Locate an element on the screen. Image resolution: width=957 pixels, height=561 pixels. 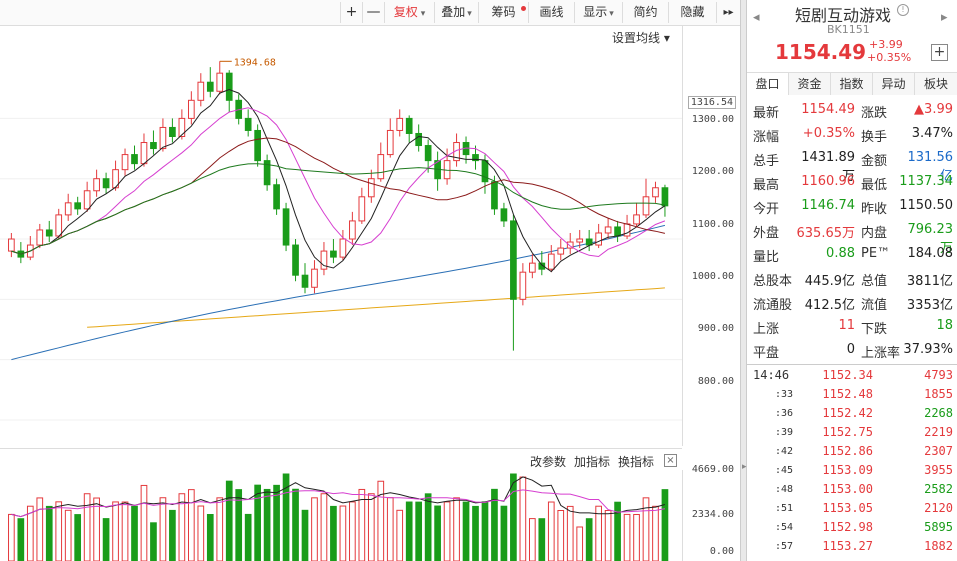
zoom-out-button: — is located at coordinates (373, 12).